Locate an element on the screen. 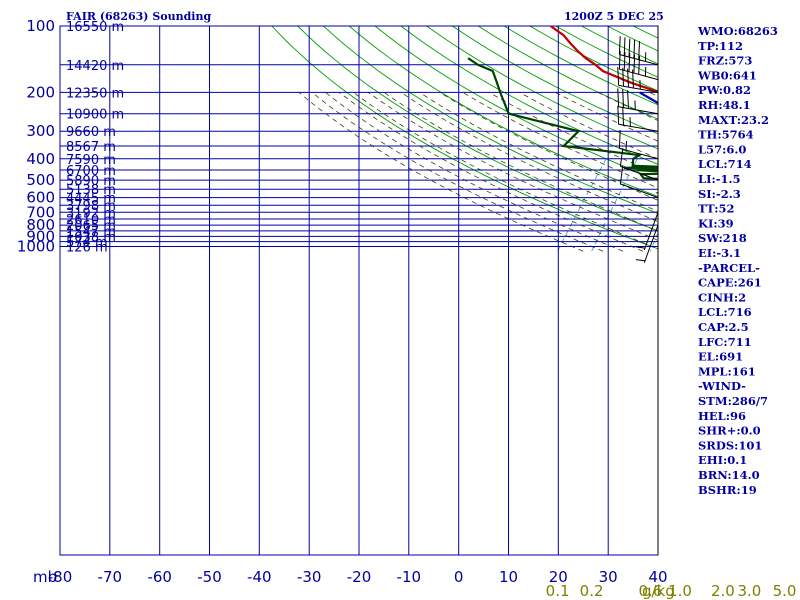 This screenshot has height=600, width=800. wind-barbs is located at coordinates (638, 290).